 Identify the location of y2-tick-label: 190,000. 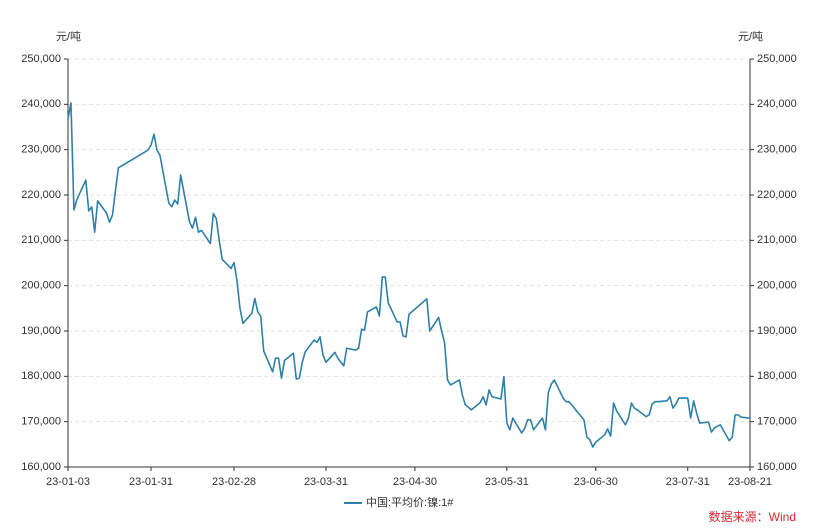
(777, 331).